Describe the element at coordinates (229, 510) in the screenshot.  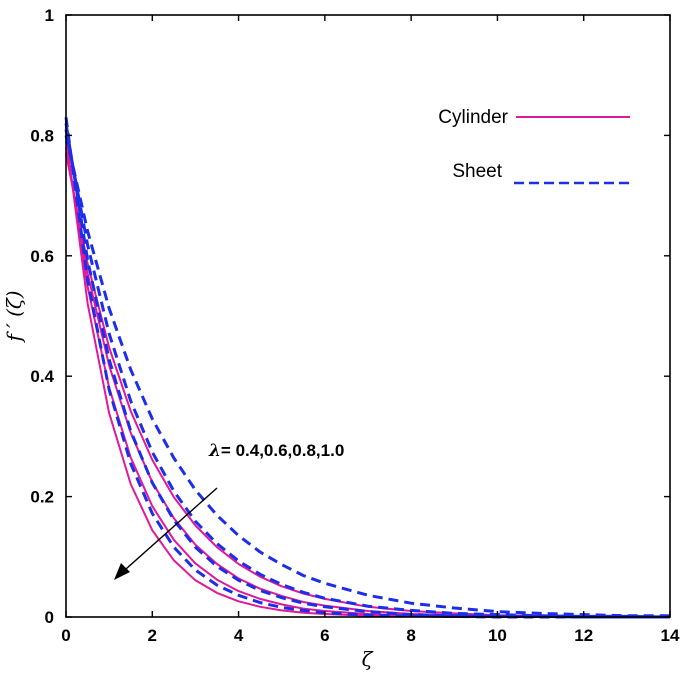
I see `annotation: λ= 0.4,0.6,0.8,1.0` at that location.